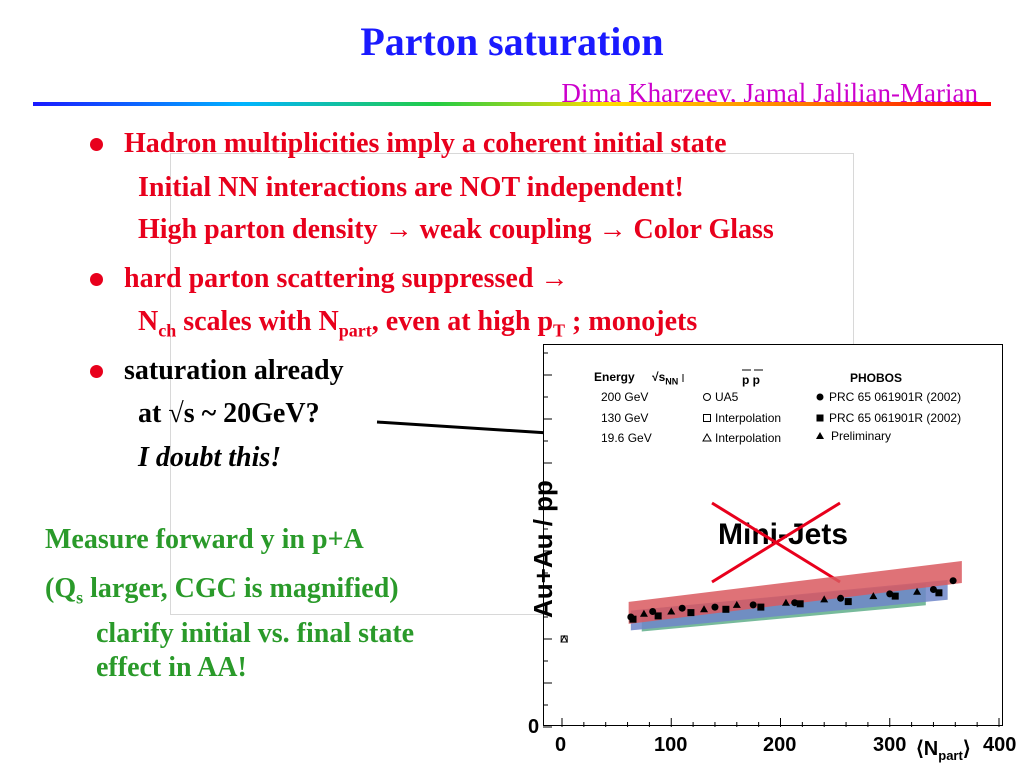 This screenshot has width=1024, height=768. What do you see at coordinates (820, 418) in the screenshot?
I see `legend-filled-square-marker` at bounding box center [820, 418].